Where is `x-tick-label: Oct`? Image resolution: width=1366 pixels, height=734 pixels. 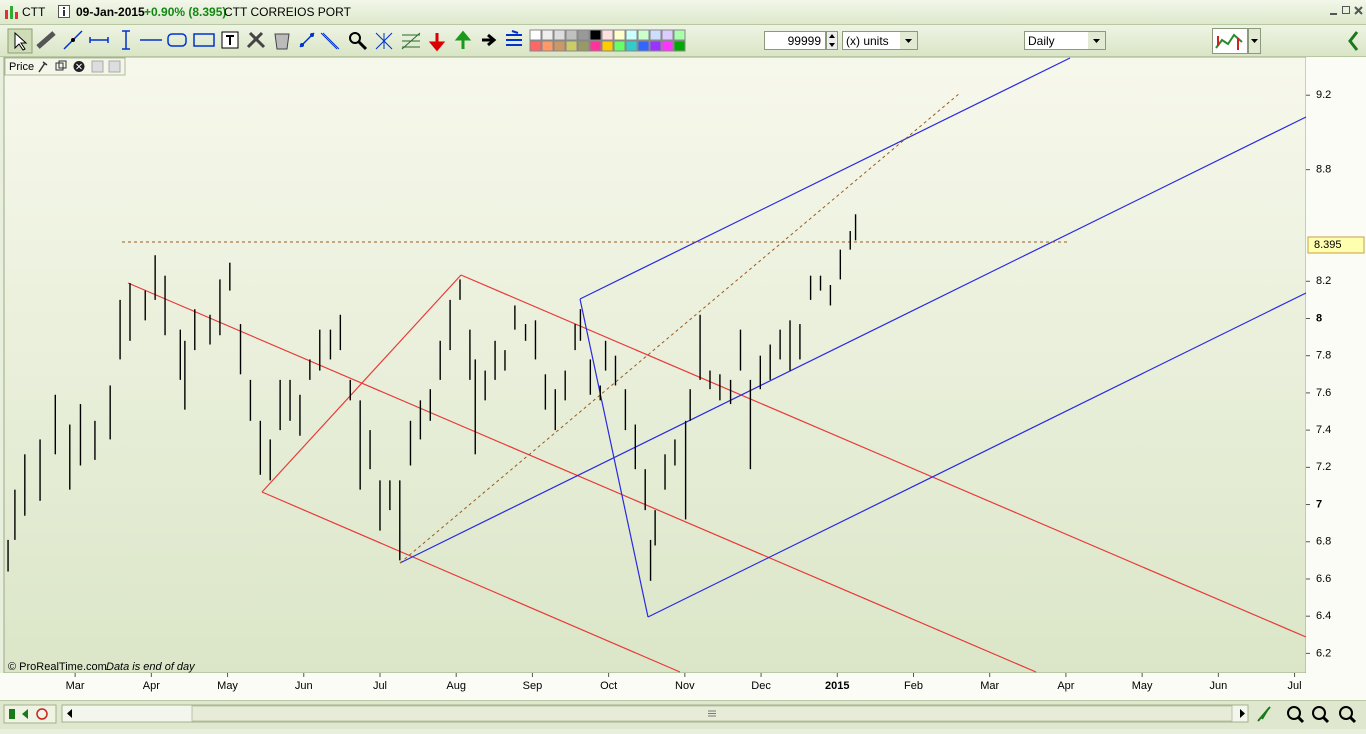 x-tick-label: Oct is located at coordinates (608, 686).